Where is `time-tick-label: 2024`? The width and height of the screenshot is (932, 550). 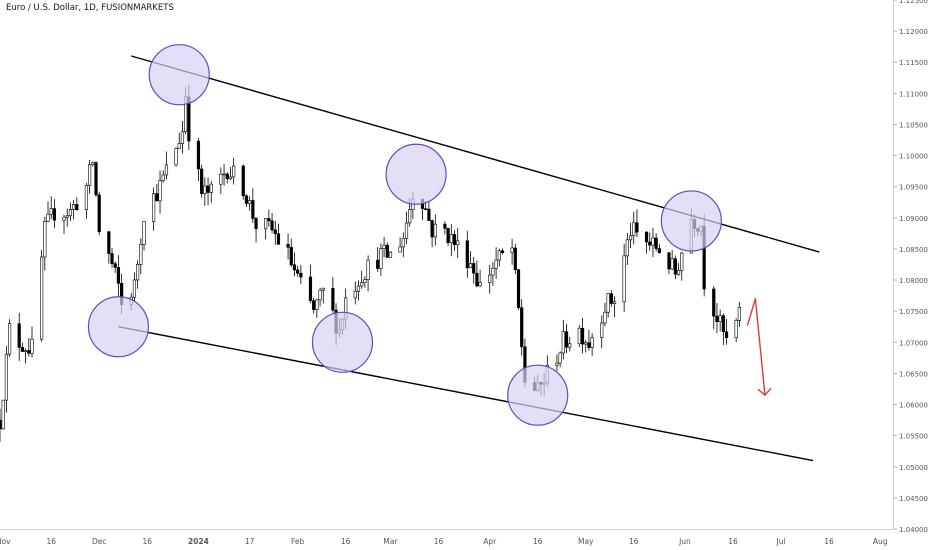 time-tick-label: 2024 is located at coordinates (198, 541).